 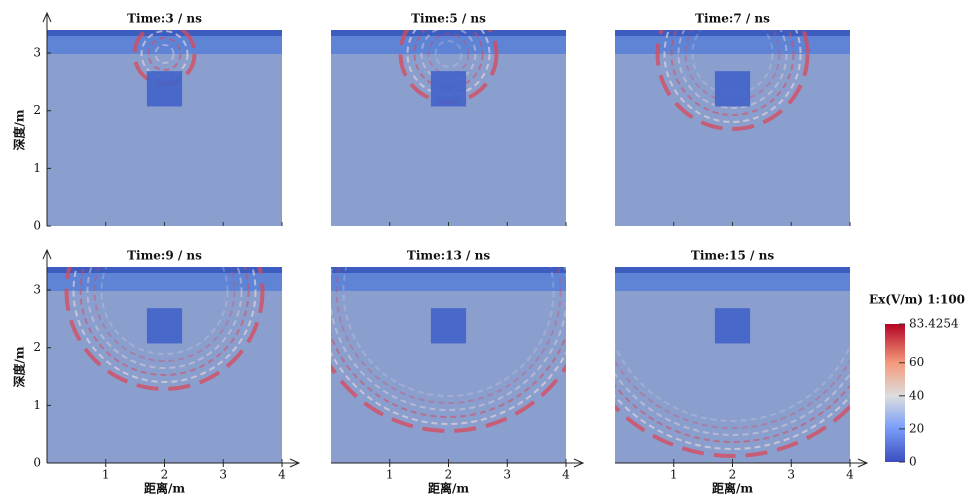 What do you see at coordinates (448, 19) in the screenshot?
I see `panel-title: Time:5 / ns` at bounding box center [448, 19].